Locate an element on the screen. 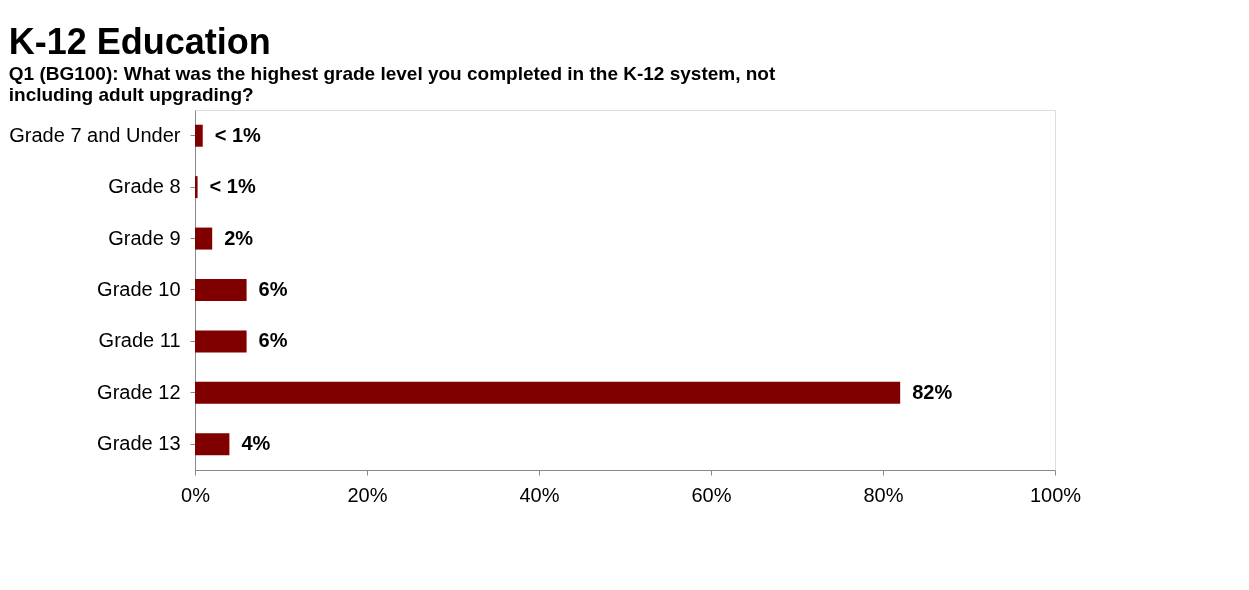 This screenshot has height=590, width=1249. x-tick-label: 40% is located at coordinates (539, 494).